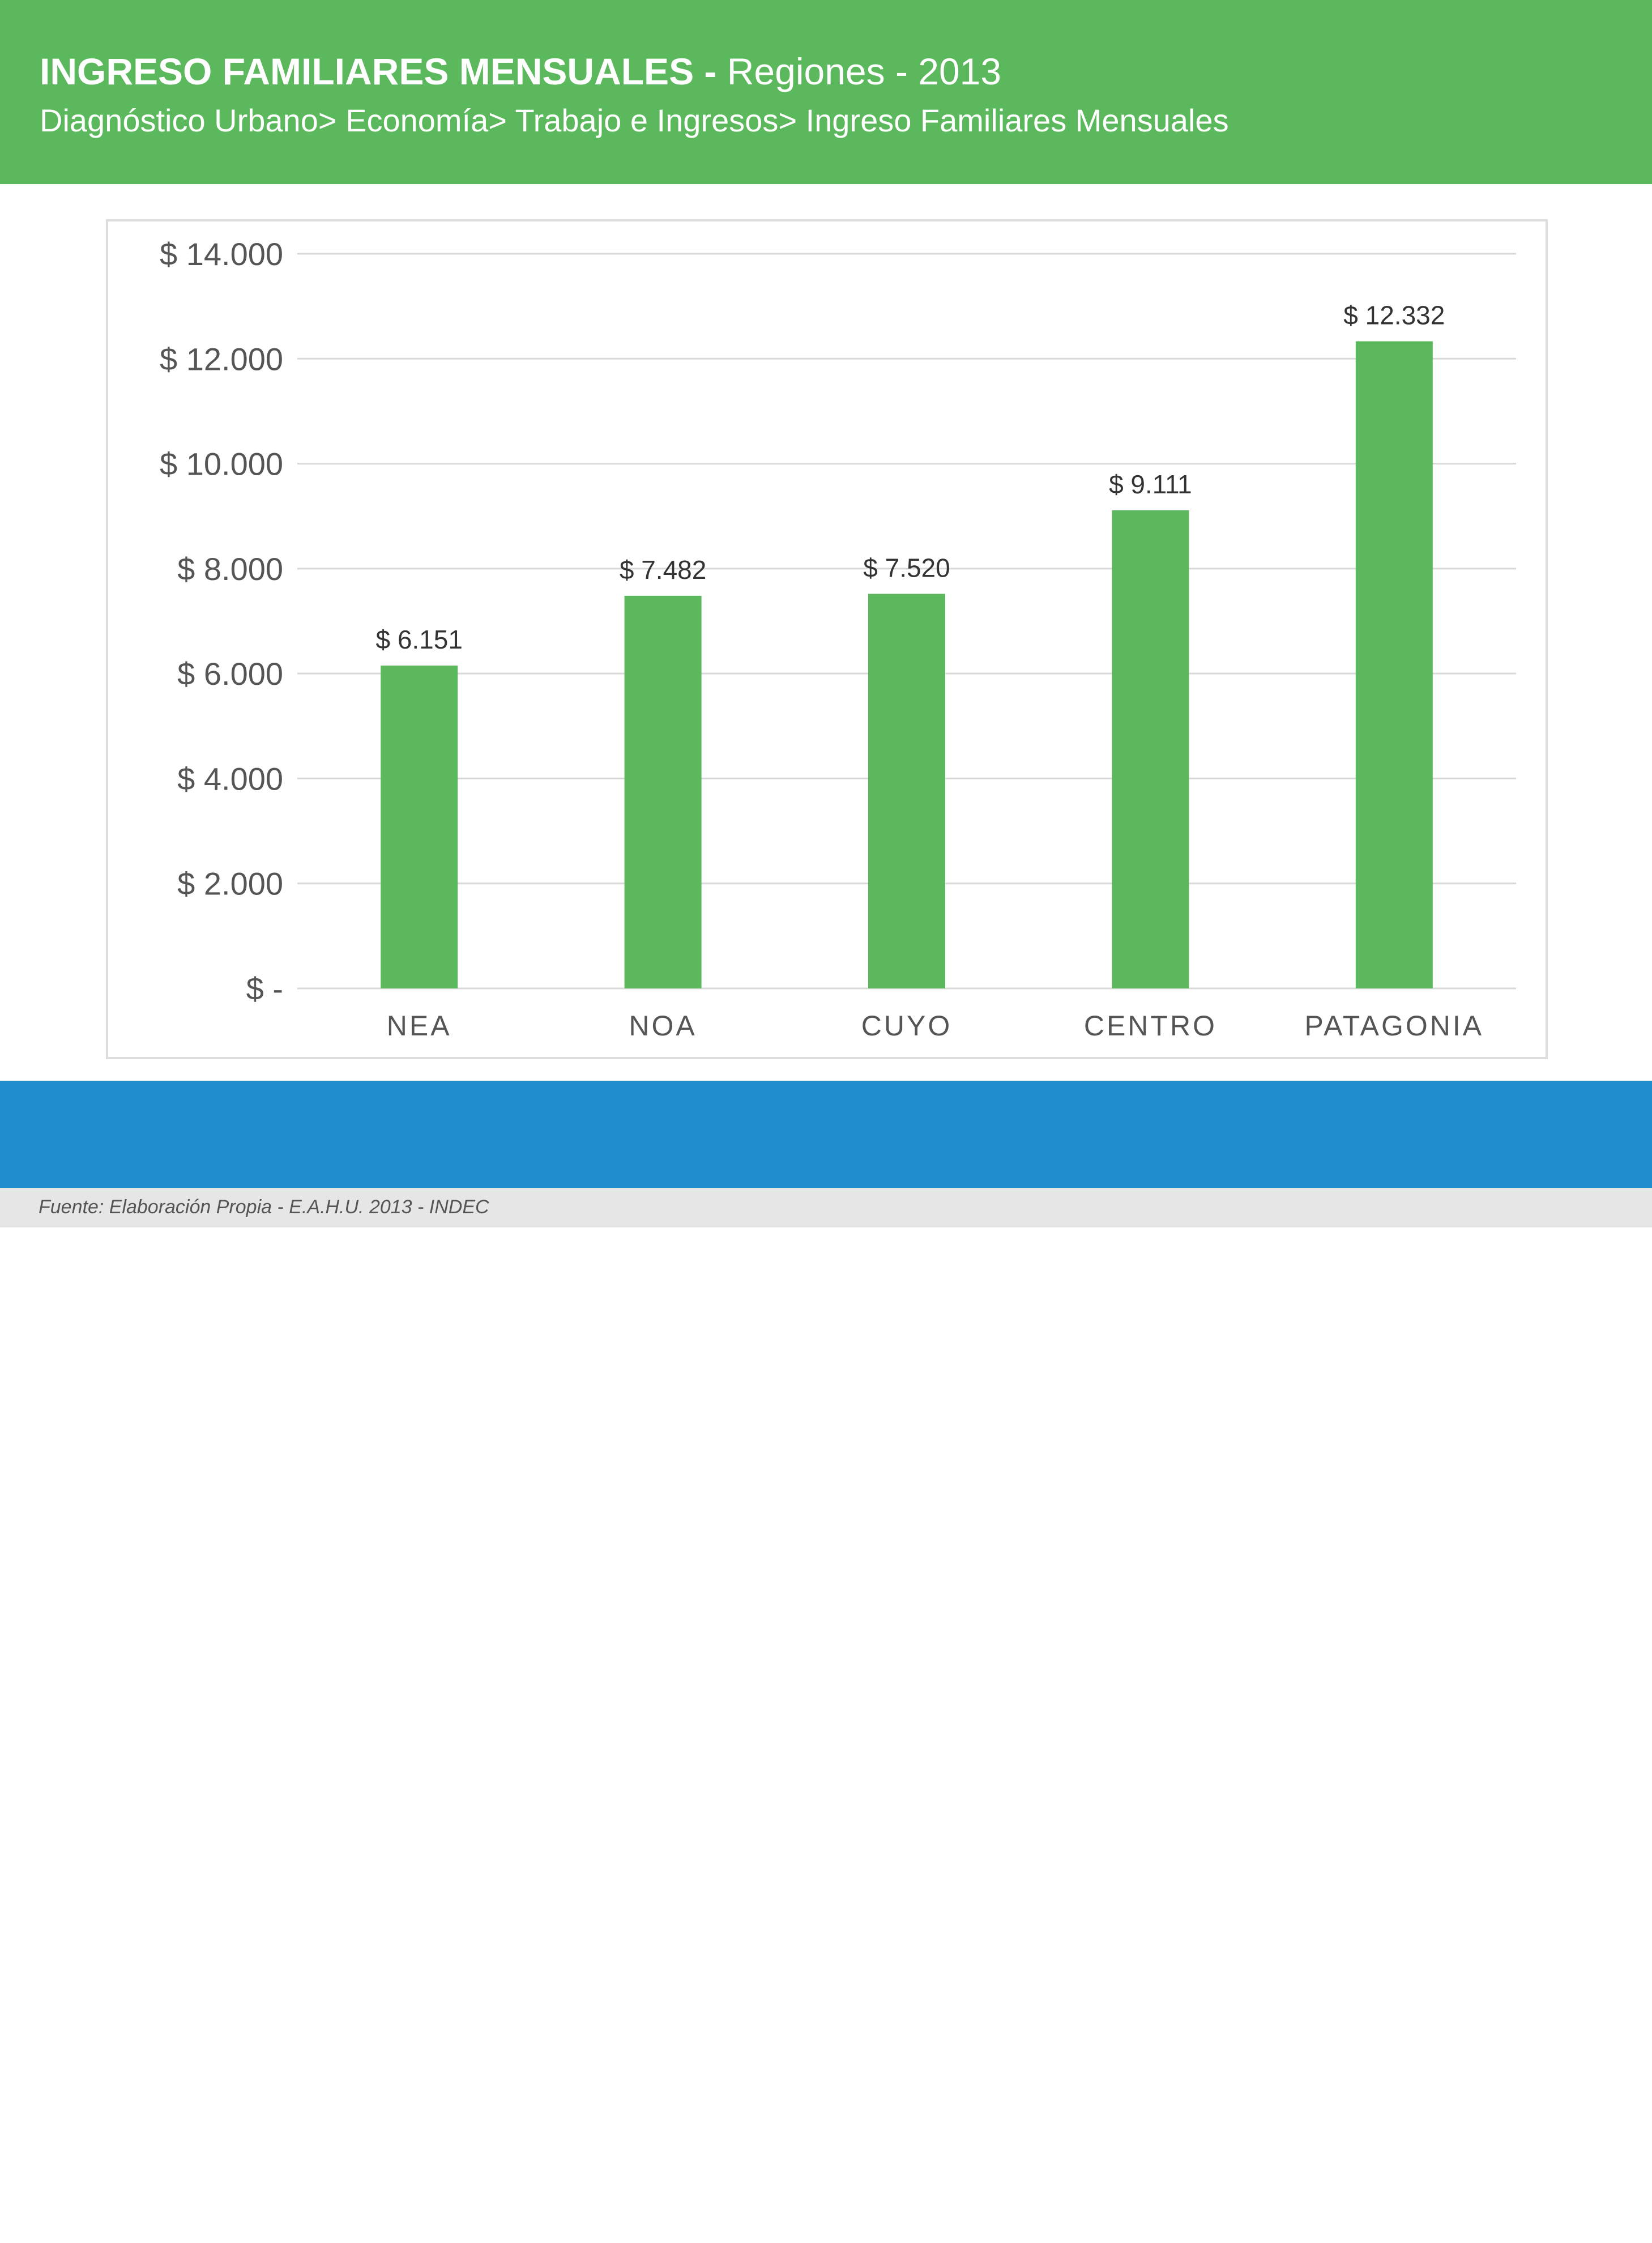 Image resolution: width=1652 pixels, height=2243 pixels. What do you see at coordinates (906, 567) in the screenshot?
I see `data-label: $ 7.520` at bounding box center [906, 567].